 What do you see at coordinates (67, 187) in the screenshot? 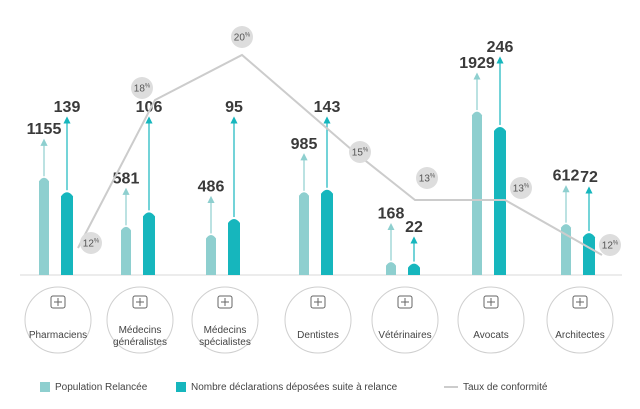
I see `declarations-bar-group: 139` at bounding box center [67, 187].